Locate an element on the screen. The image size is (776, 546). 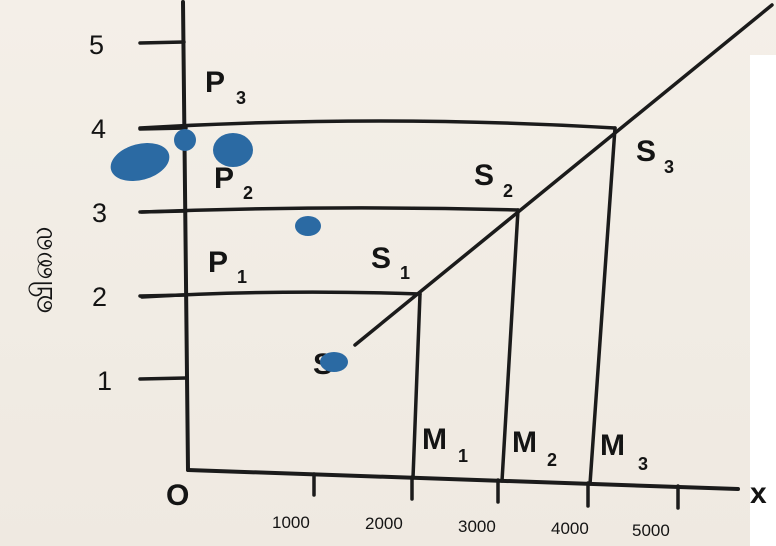
quantity-line-m3 is located at coordinates (602, 306).